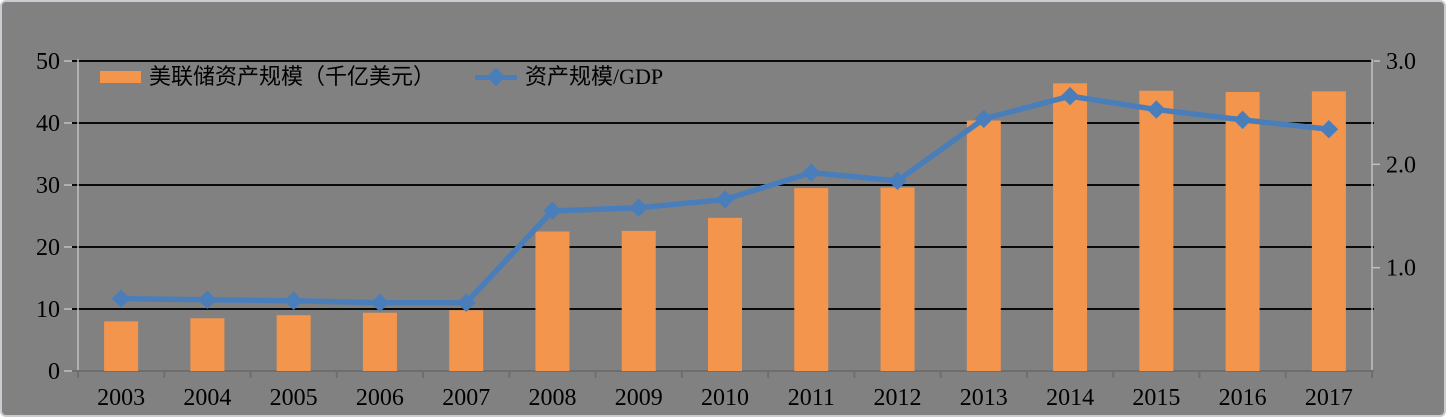 The height and width of the screenshot is (417, 1446). I want to click on right-axis-label-1.0: 1.0, so click(1401, 269).